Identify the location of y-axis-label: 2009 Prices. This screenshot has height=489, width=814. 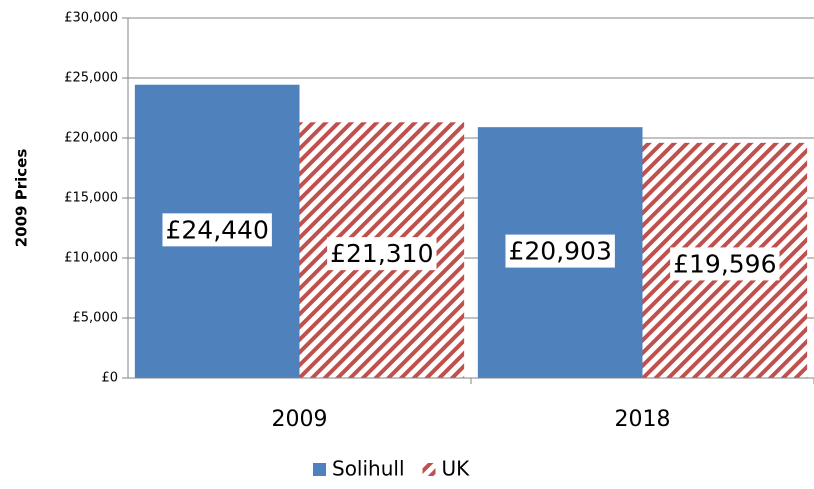
(22, 198).